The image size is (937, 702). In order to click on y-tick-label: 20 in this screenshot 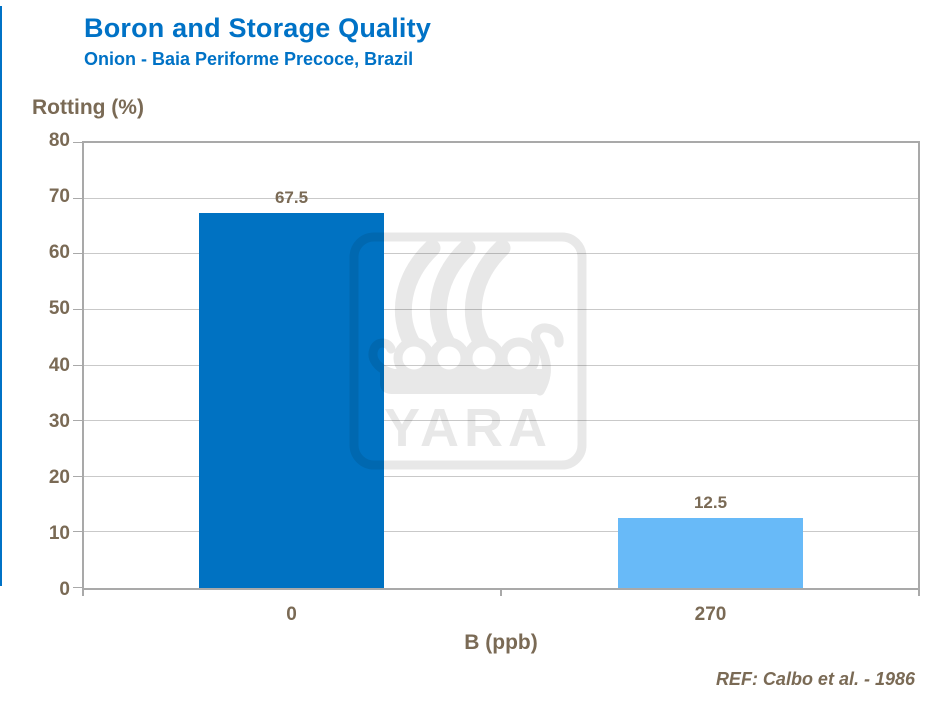, I will do `click(59, 477)`.